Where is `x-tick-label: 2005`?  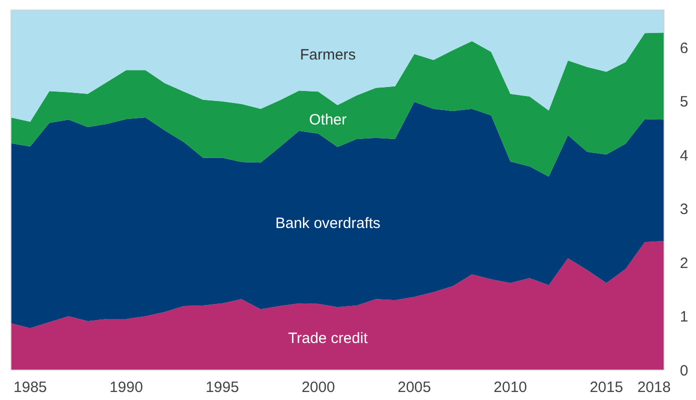
x-tick-label: 2005 is located at coordinates (415, 387).